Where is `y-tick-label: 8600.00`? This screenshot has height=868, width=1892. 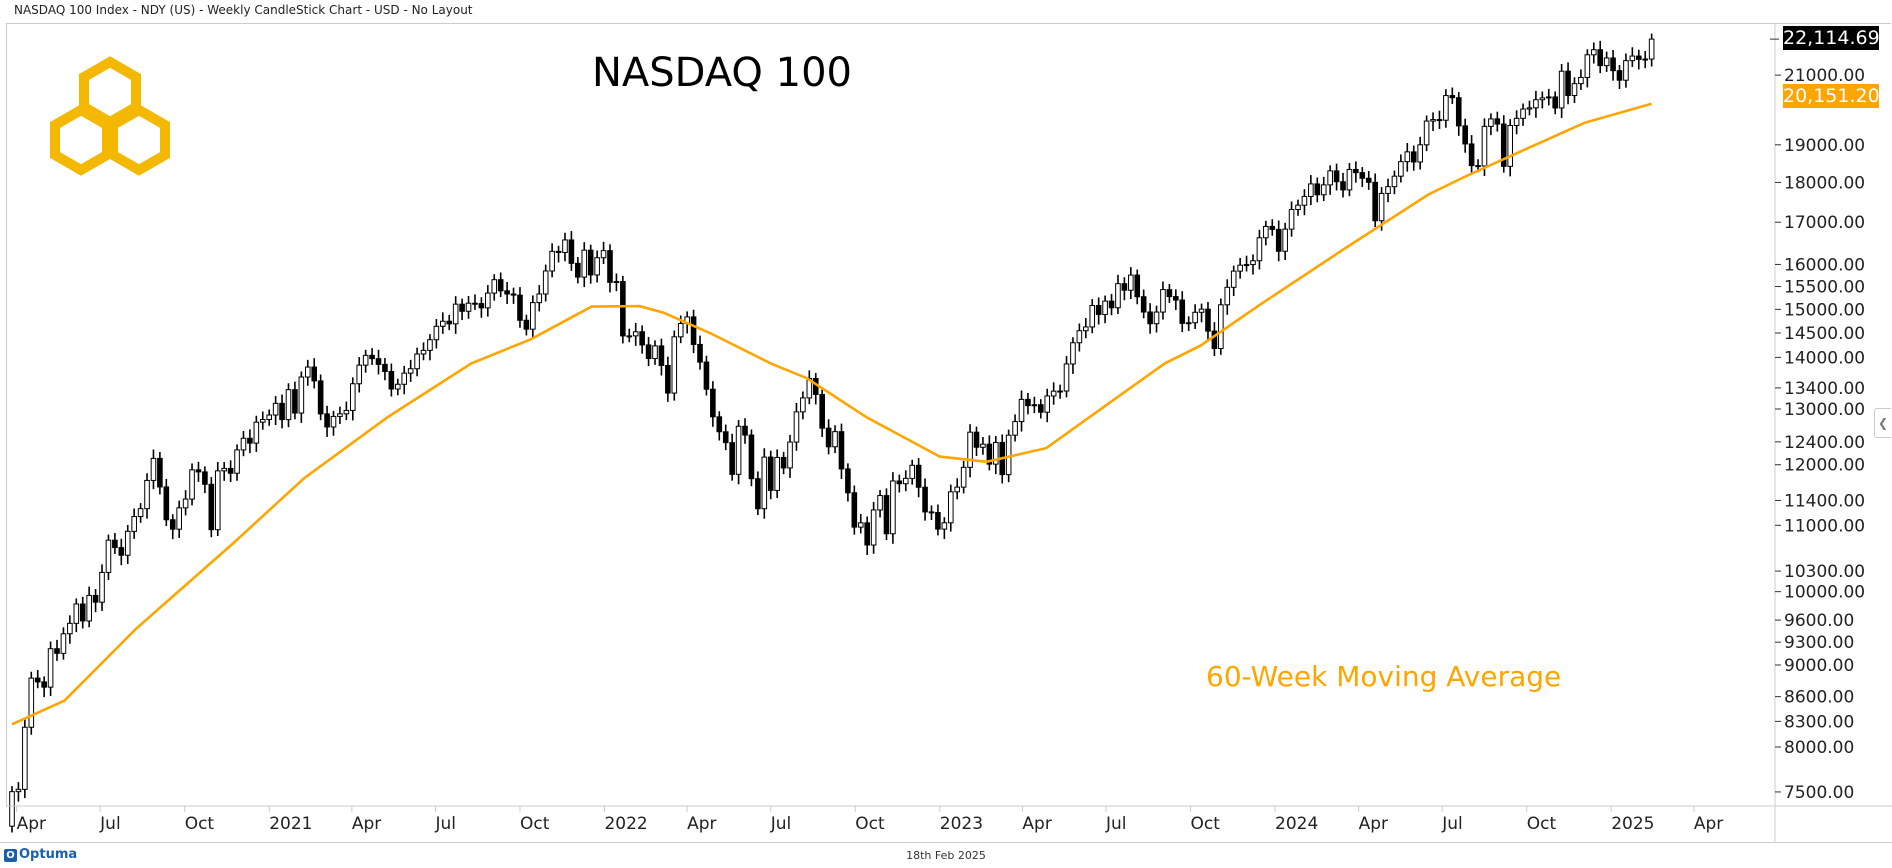 y-tick-label: 8600.00 is located at coordinates (1819, 698).